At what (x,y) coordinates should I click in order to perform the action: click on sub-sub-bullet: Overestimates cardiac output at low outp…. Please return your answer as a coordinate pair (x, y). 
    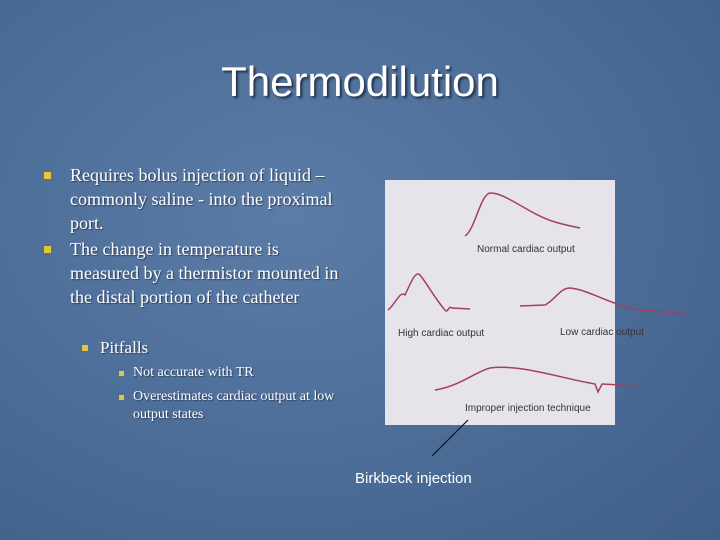
    Looking at the image, I should click on (233, 406).